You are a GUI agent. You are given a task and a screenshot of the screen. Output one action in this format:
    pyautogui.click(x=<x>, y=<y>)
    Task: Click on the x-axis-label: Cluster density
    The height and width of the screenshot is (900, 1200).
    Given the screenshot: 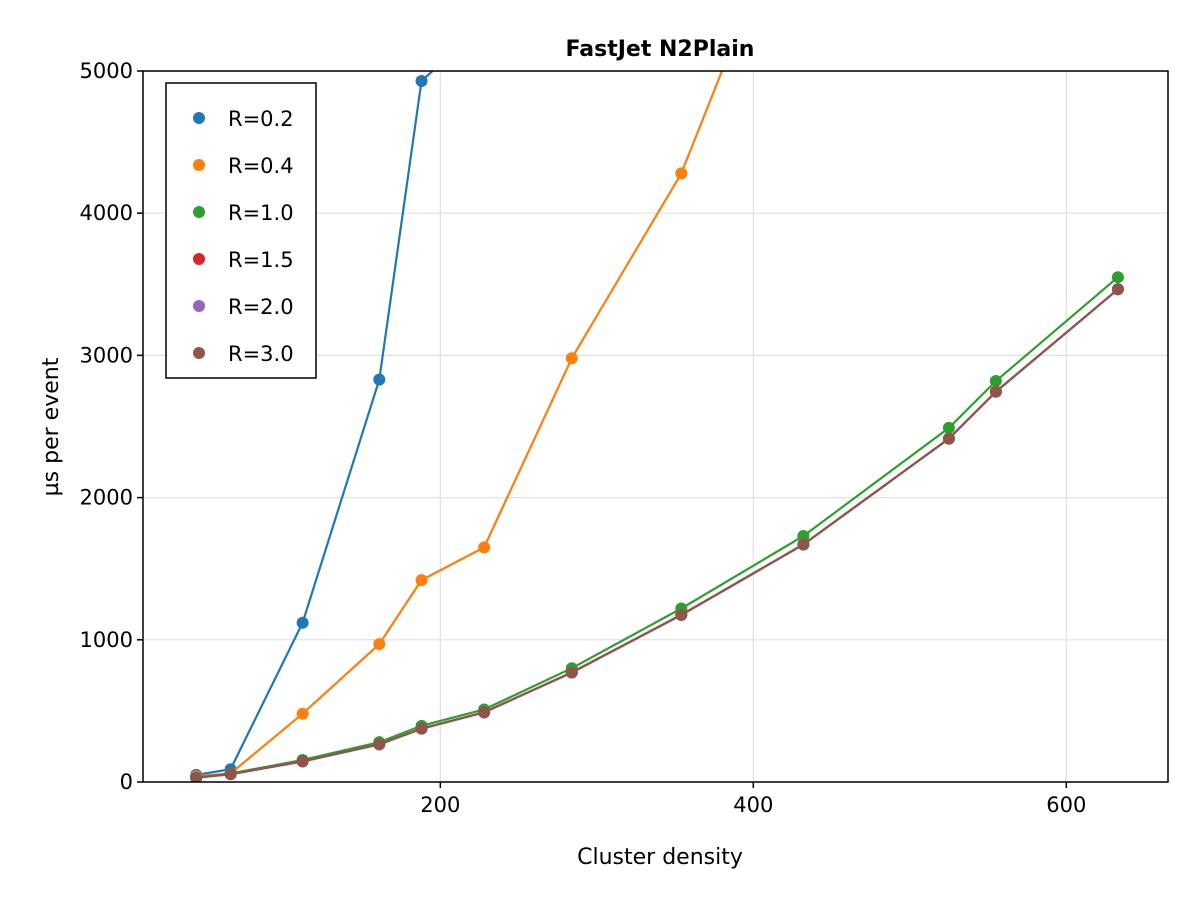 What is the action you would take?
    pyautogui.click(x=660, y=857)
    